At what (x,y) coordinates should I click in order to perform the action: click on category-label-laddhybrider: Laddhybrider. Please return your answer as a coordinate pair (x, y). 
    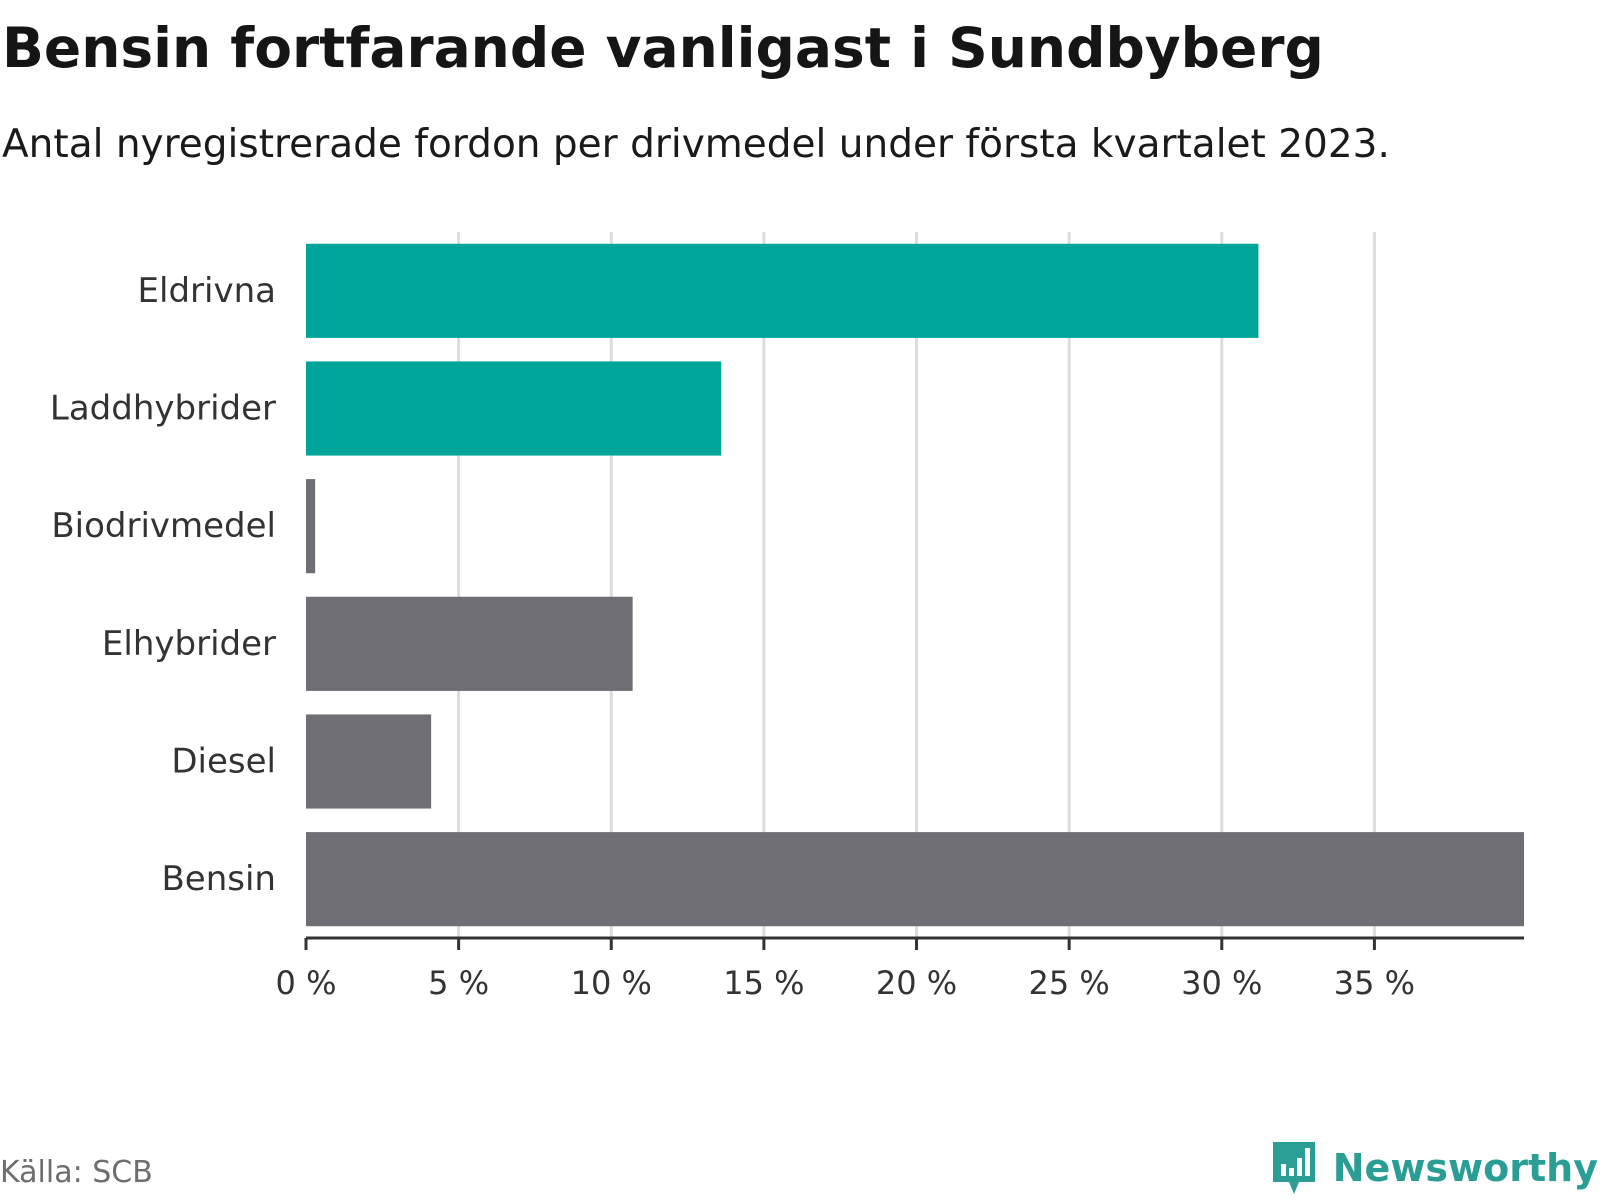
    Looking at the image, I should click on (163, 409).